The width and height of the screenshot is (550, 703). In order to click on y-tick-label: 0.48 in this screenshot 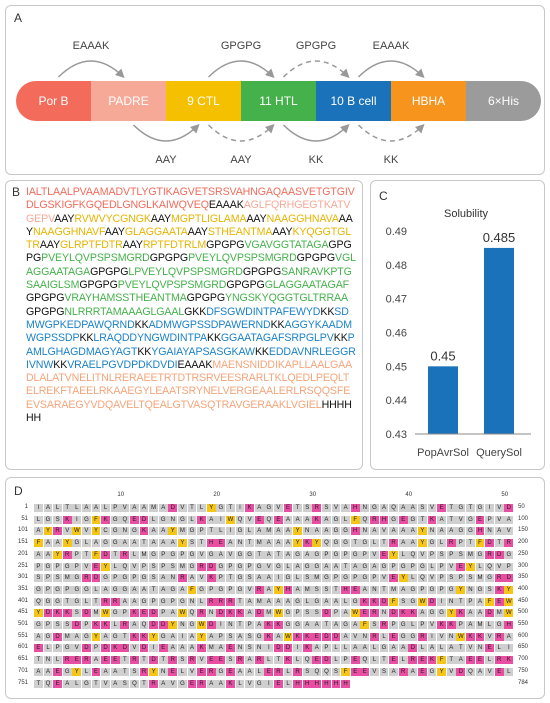, I will do `click(396, 266)`.